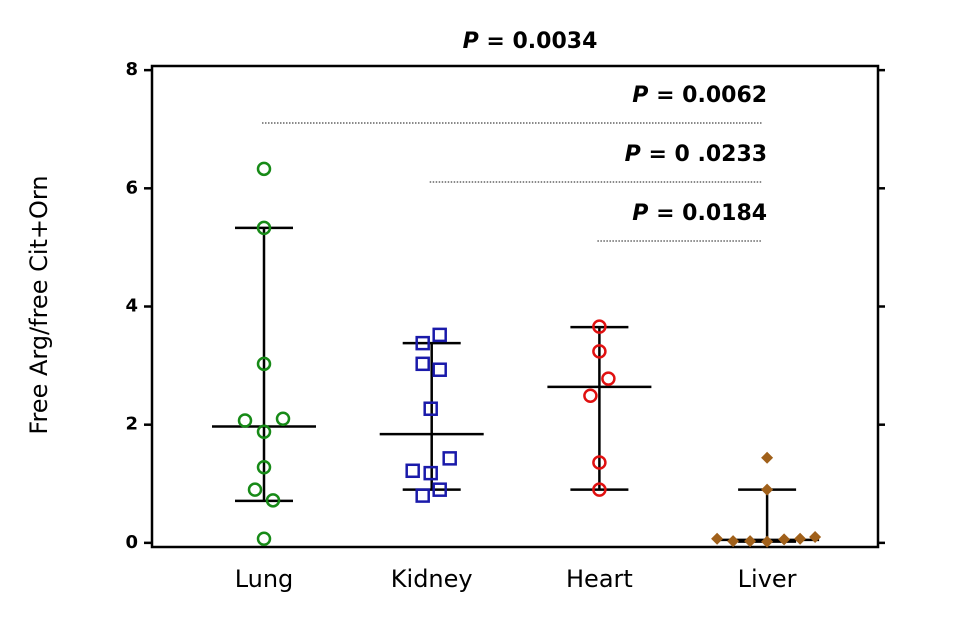 The width and height of the screenshot is (960, 632). What do you see at coordinates (767, 579) in the screenshot?
I see `x-tick-label: Liver` at bounding box center [767, 579].